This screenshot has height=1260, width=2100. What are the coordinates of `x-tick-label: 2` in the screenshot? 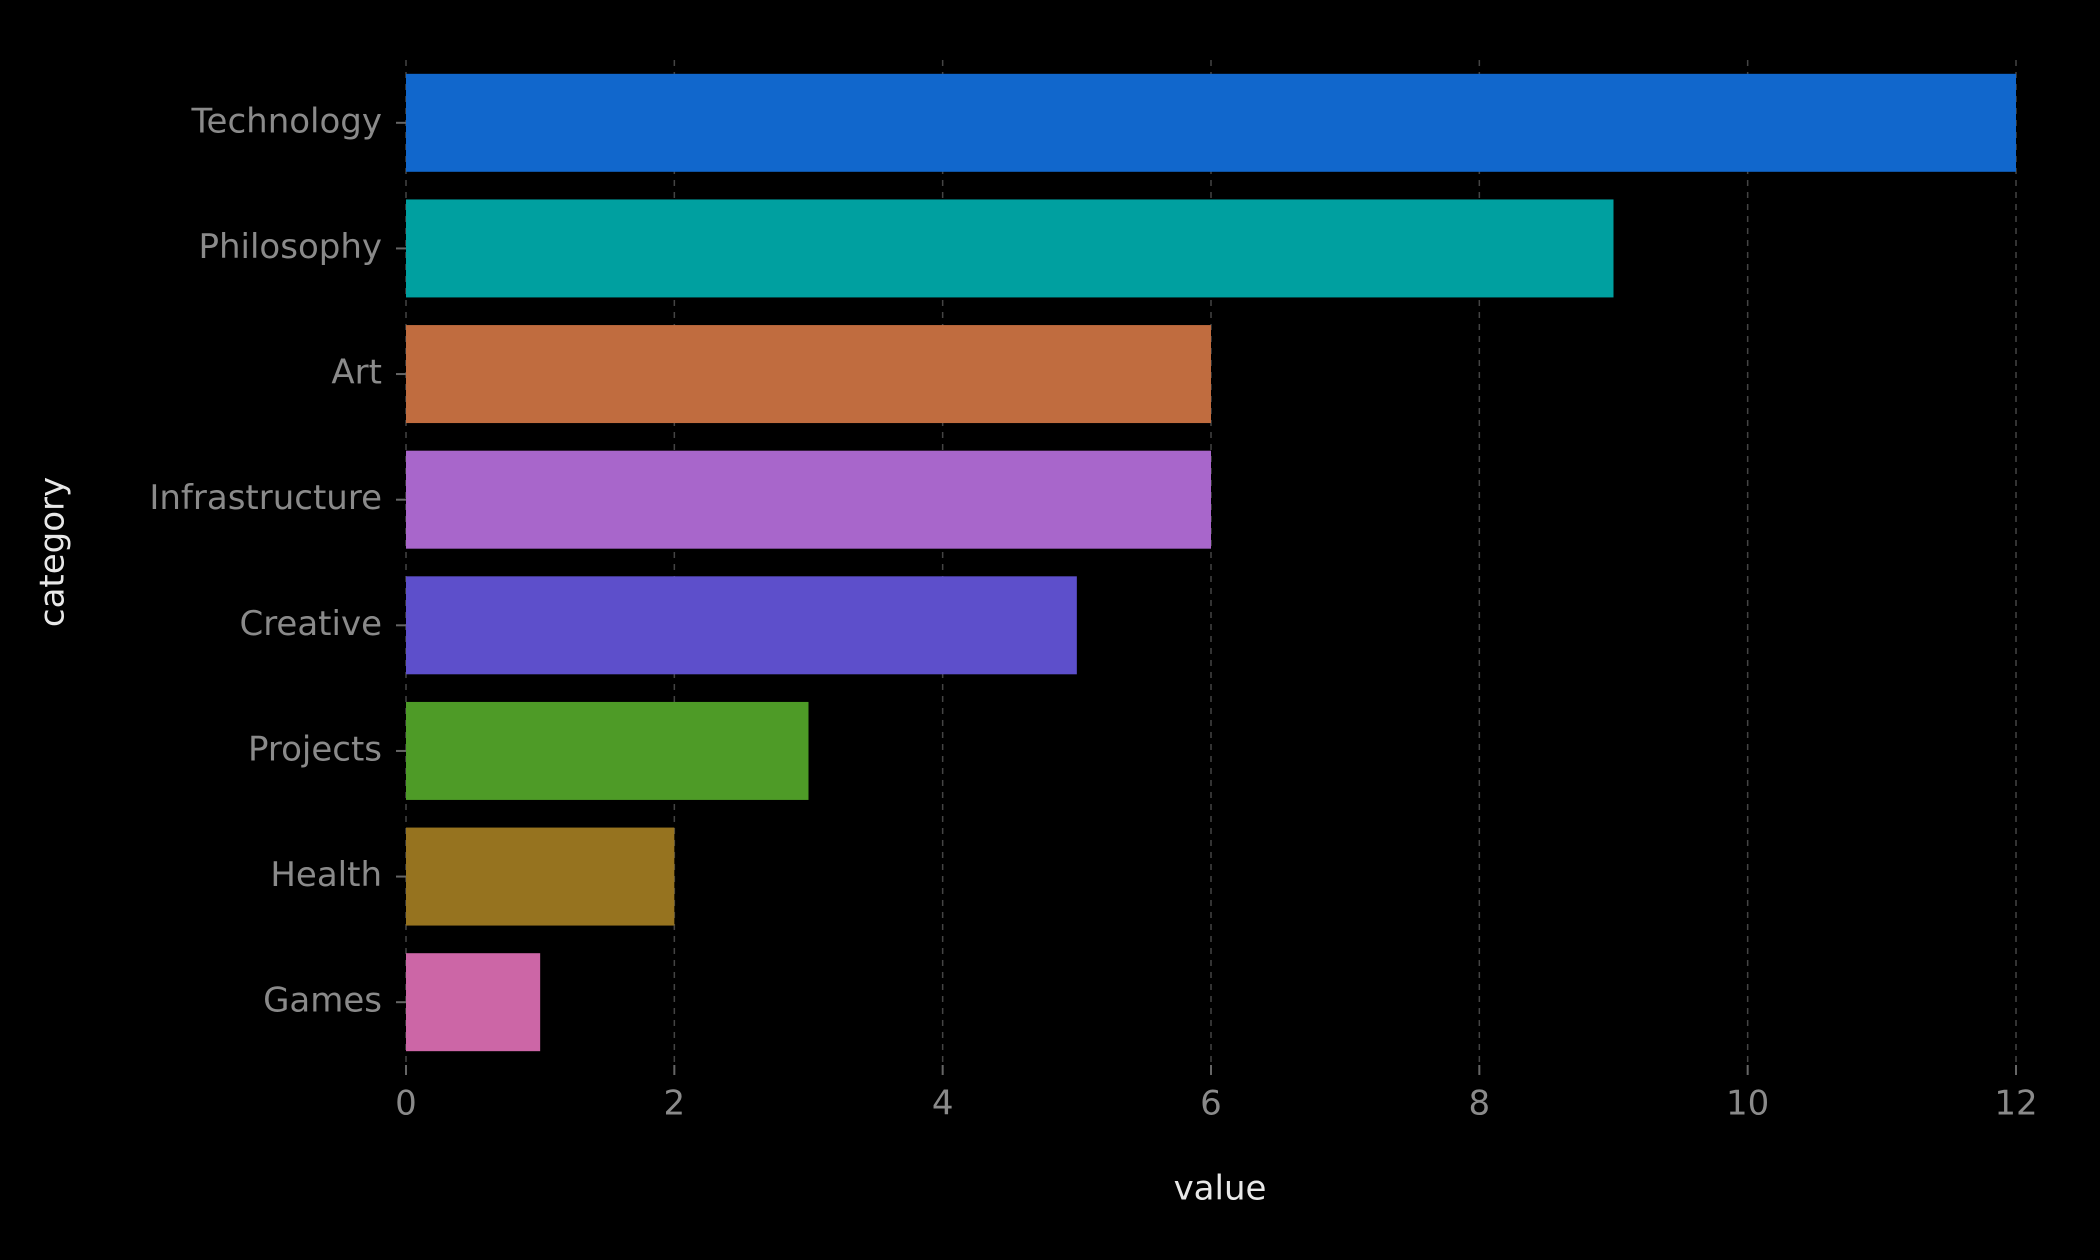 It's located at (675, 1104).